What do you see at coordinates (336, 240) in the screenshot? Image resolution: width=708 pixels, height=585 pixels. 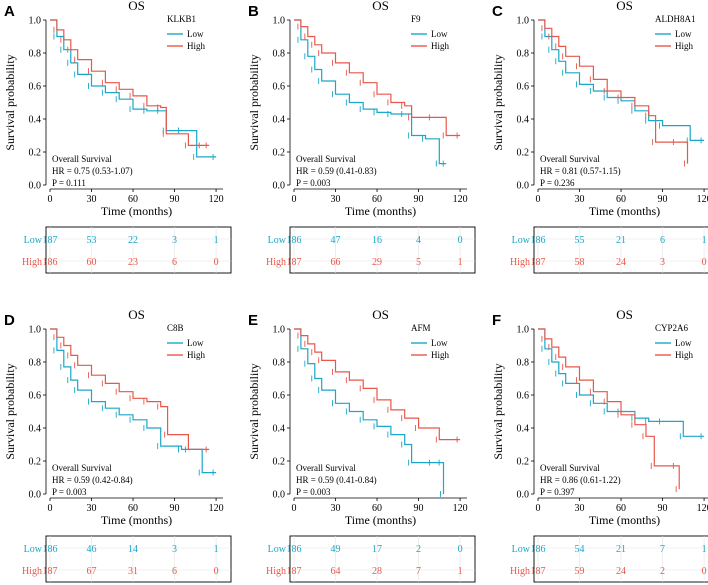 I see `risk-count-low: 47` at bounding box center [336, 240].